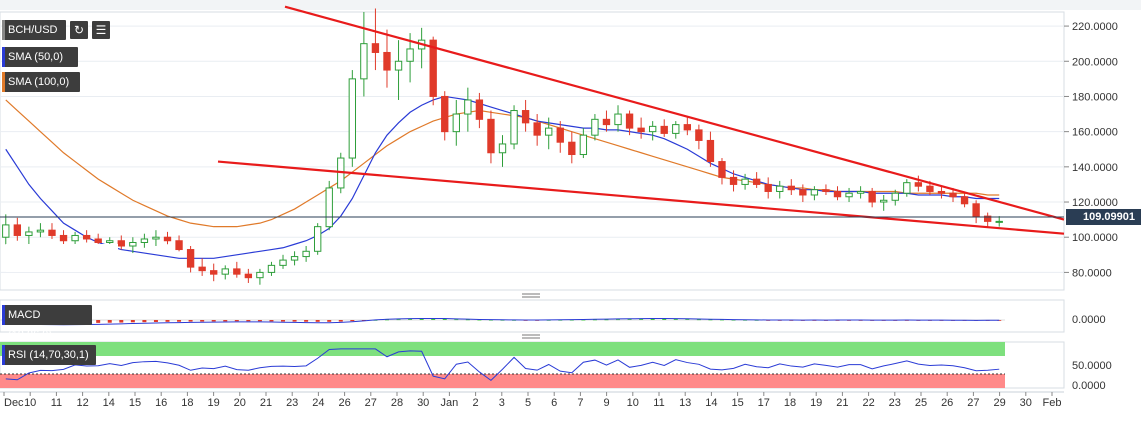 This screenshot has width=1141, height=423. I want to click on x-tick-label: 25, so click(921, 403).